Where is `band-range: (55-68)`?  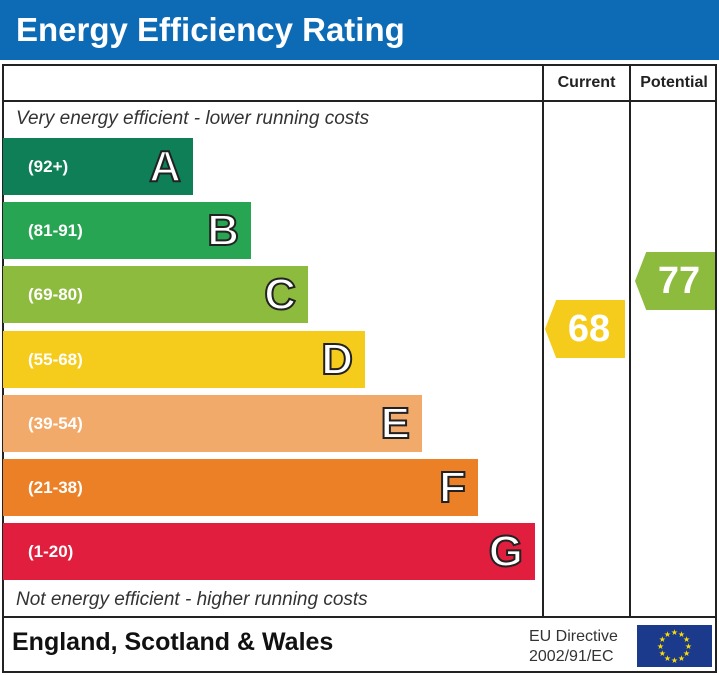 band-range: (55-68) is located at coordinates (55, 359).